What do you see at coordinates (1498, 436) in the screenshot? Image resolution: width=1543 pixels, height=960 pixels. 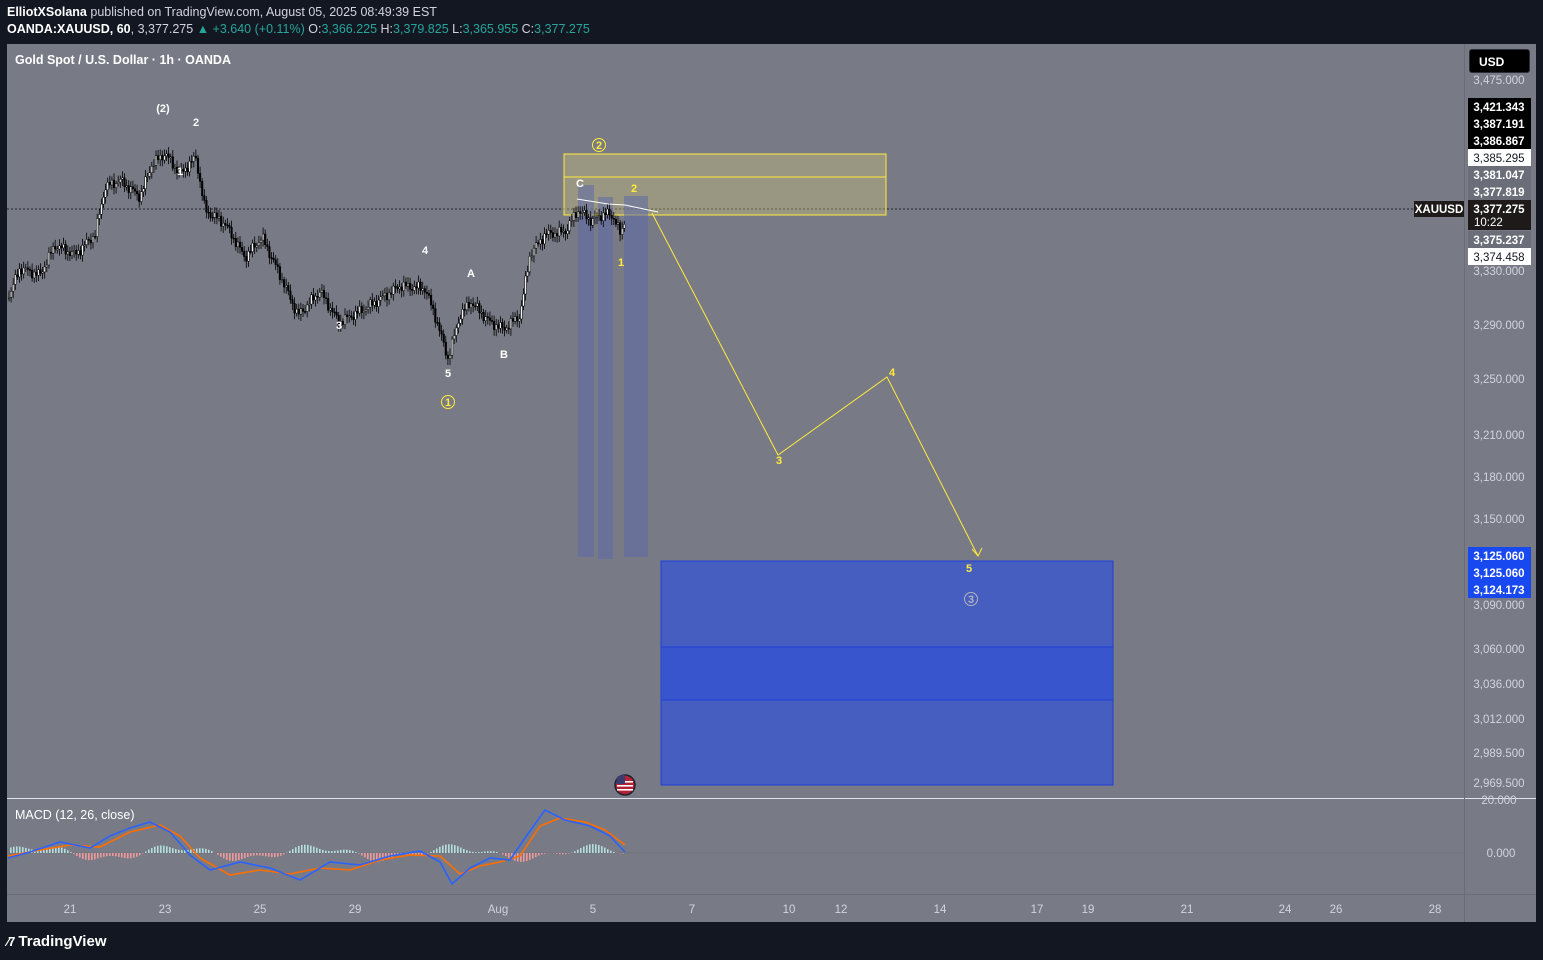 I see `price-tick: 3,210.000` at bounding box center [1498, 436].